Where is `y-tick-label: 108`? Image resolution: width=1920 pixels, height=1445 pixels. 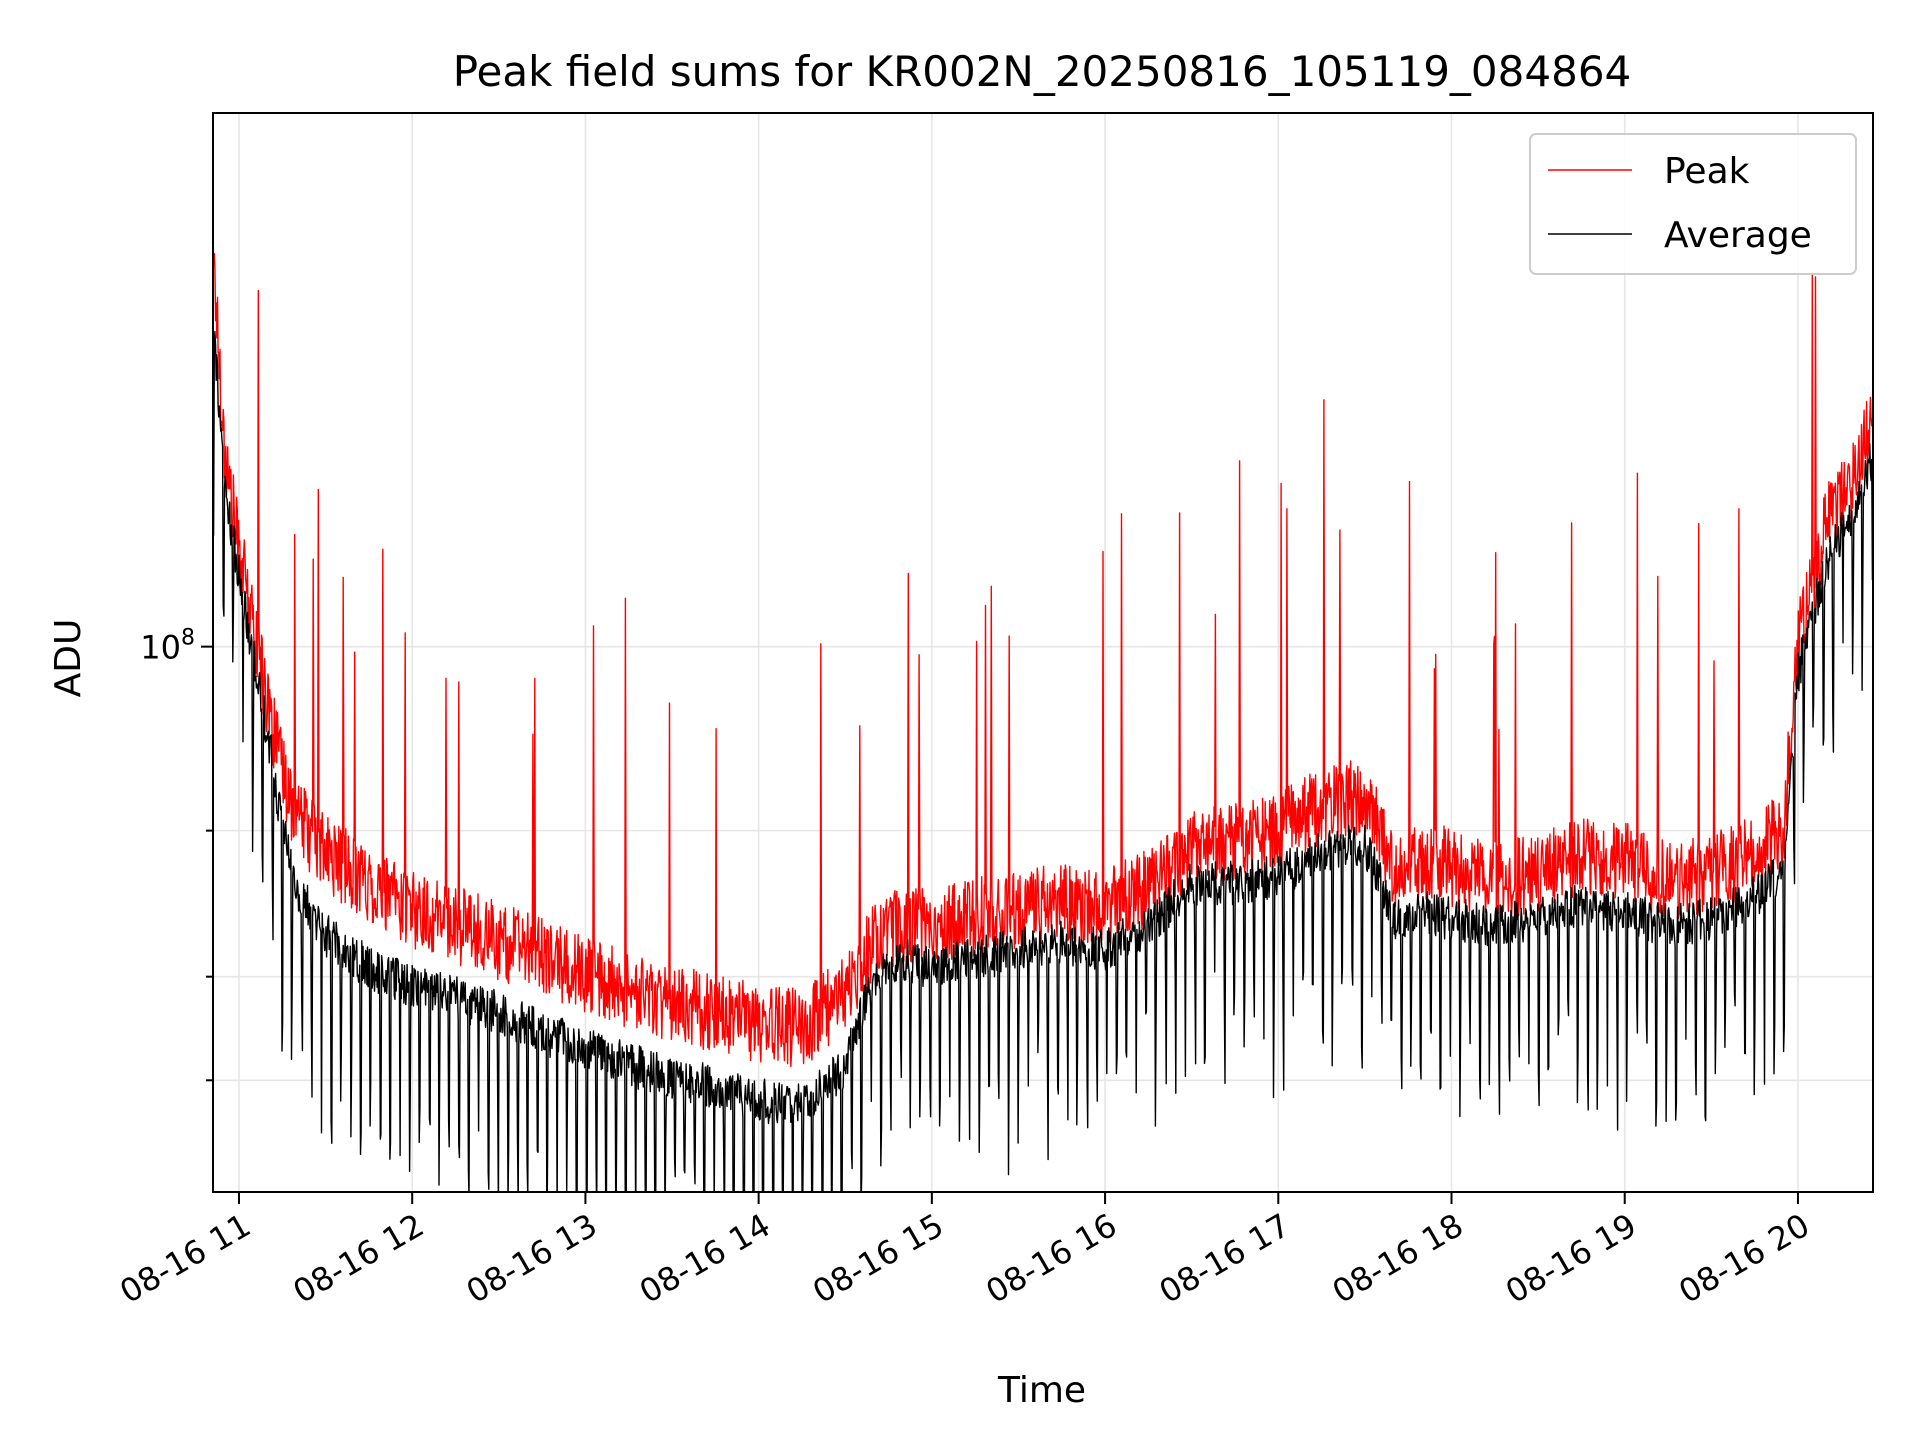 y-tick-label: 108 is located at coordinates (167, 646).